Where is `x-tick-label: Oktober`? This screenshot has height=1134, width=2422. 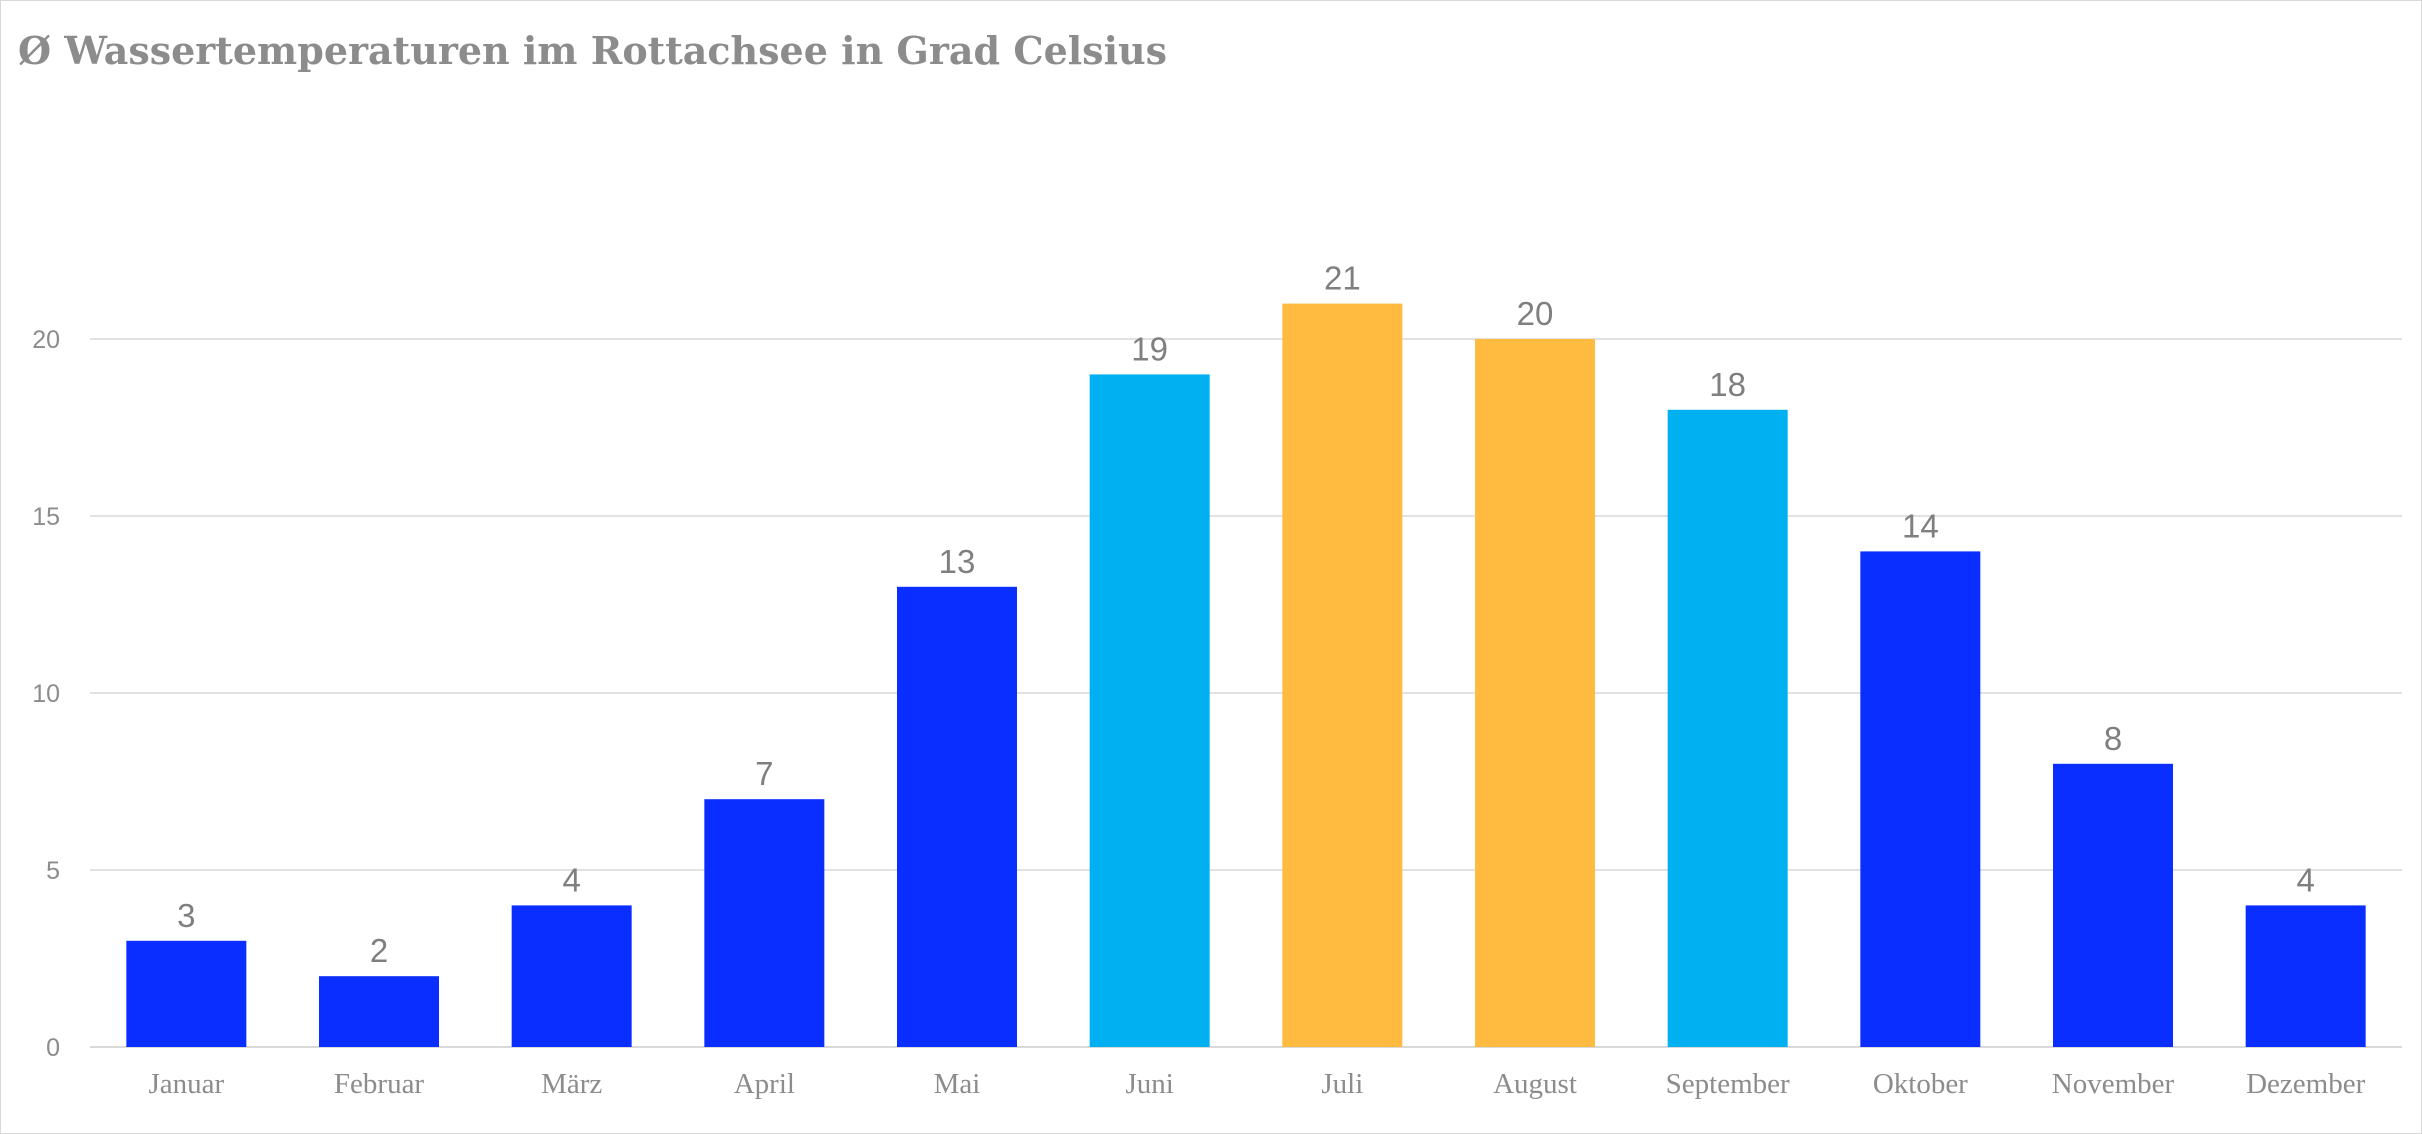
x-tick-label: Oktober is located at coordinates (1920, 1084).